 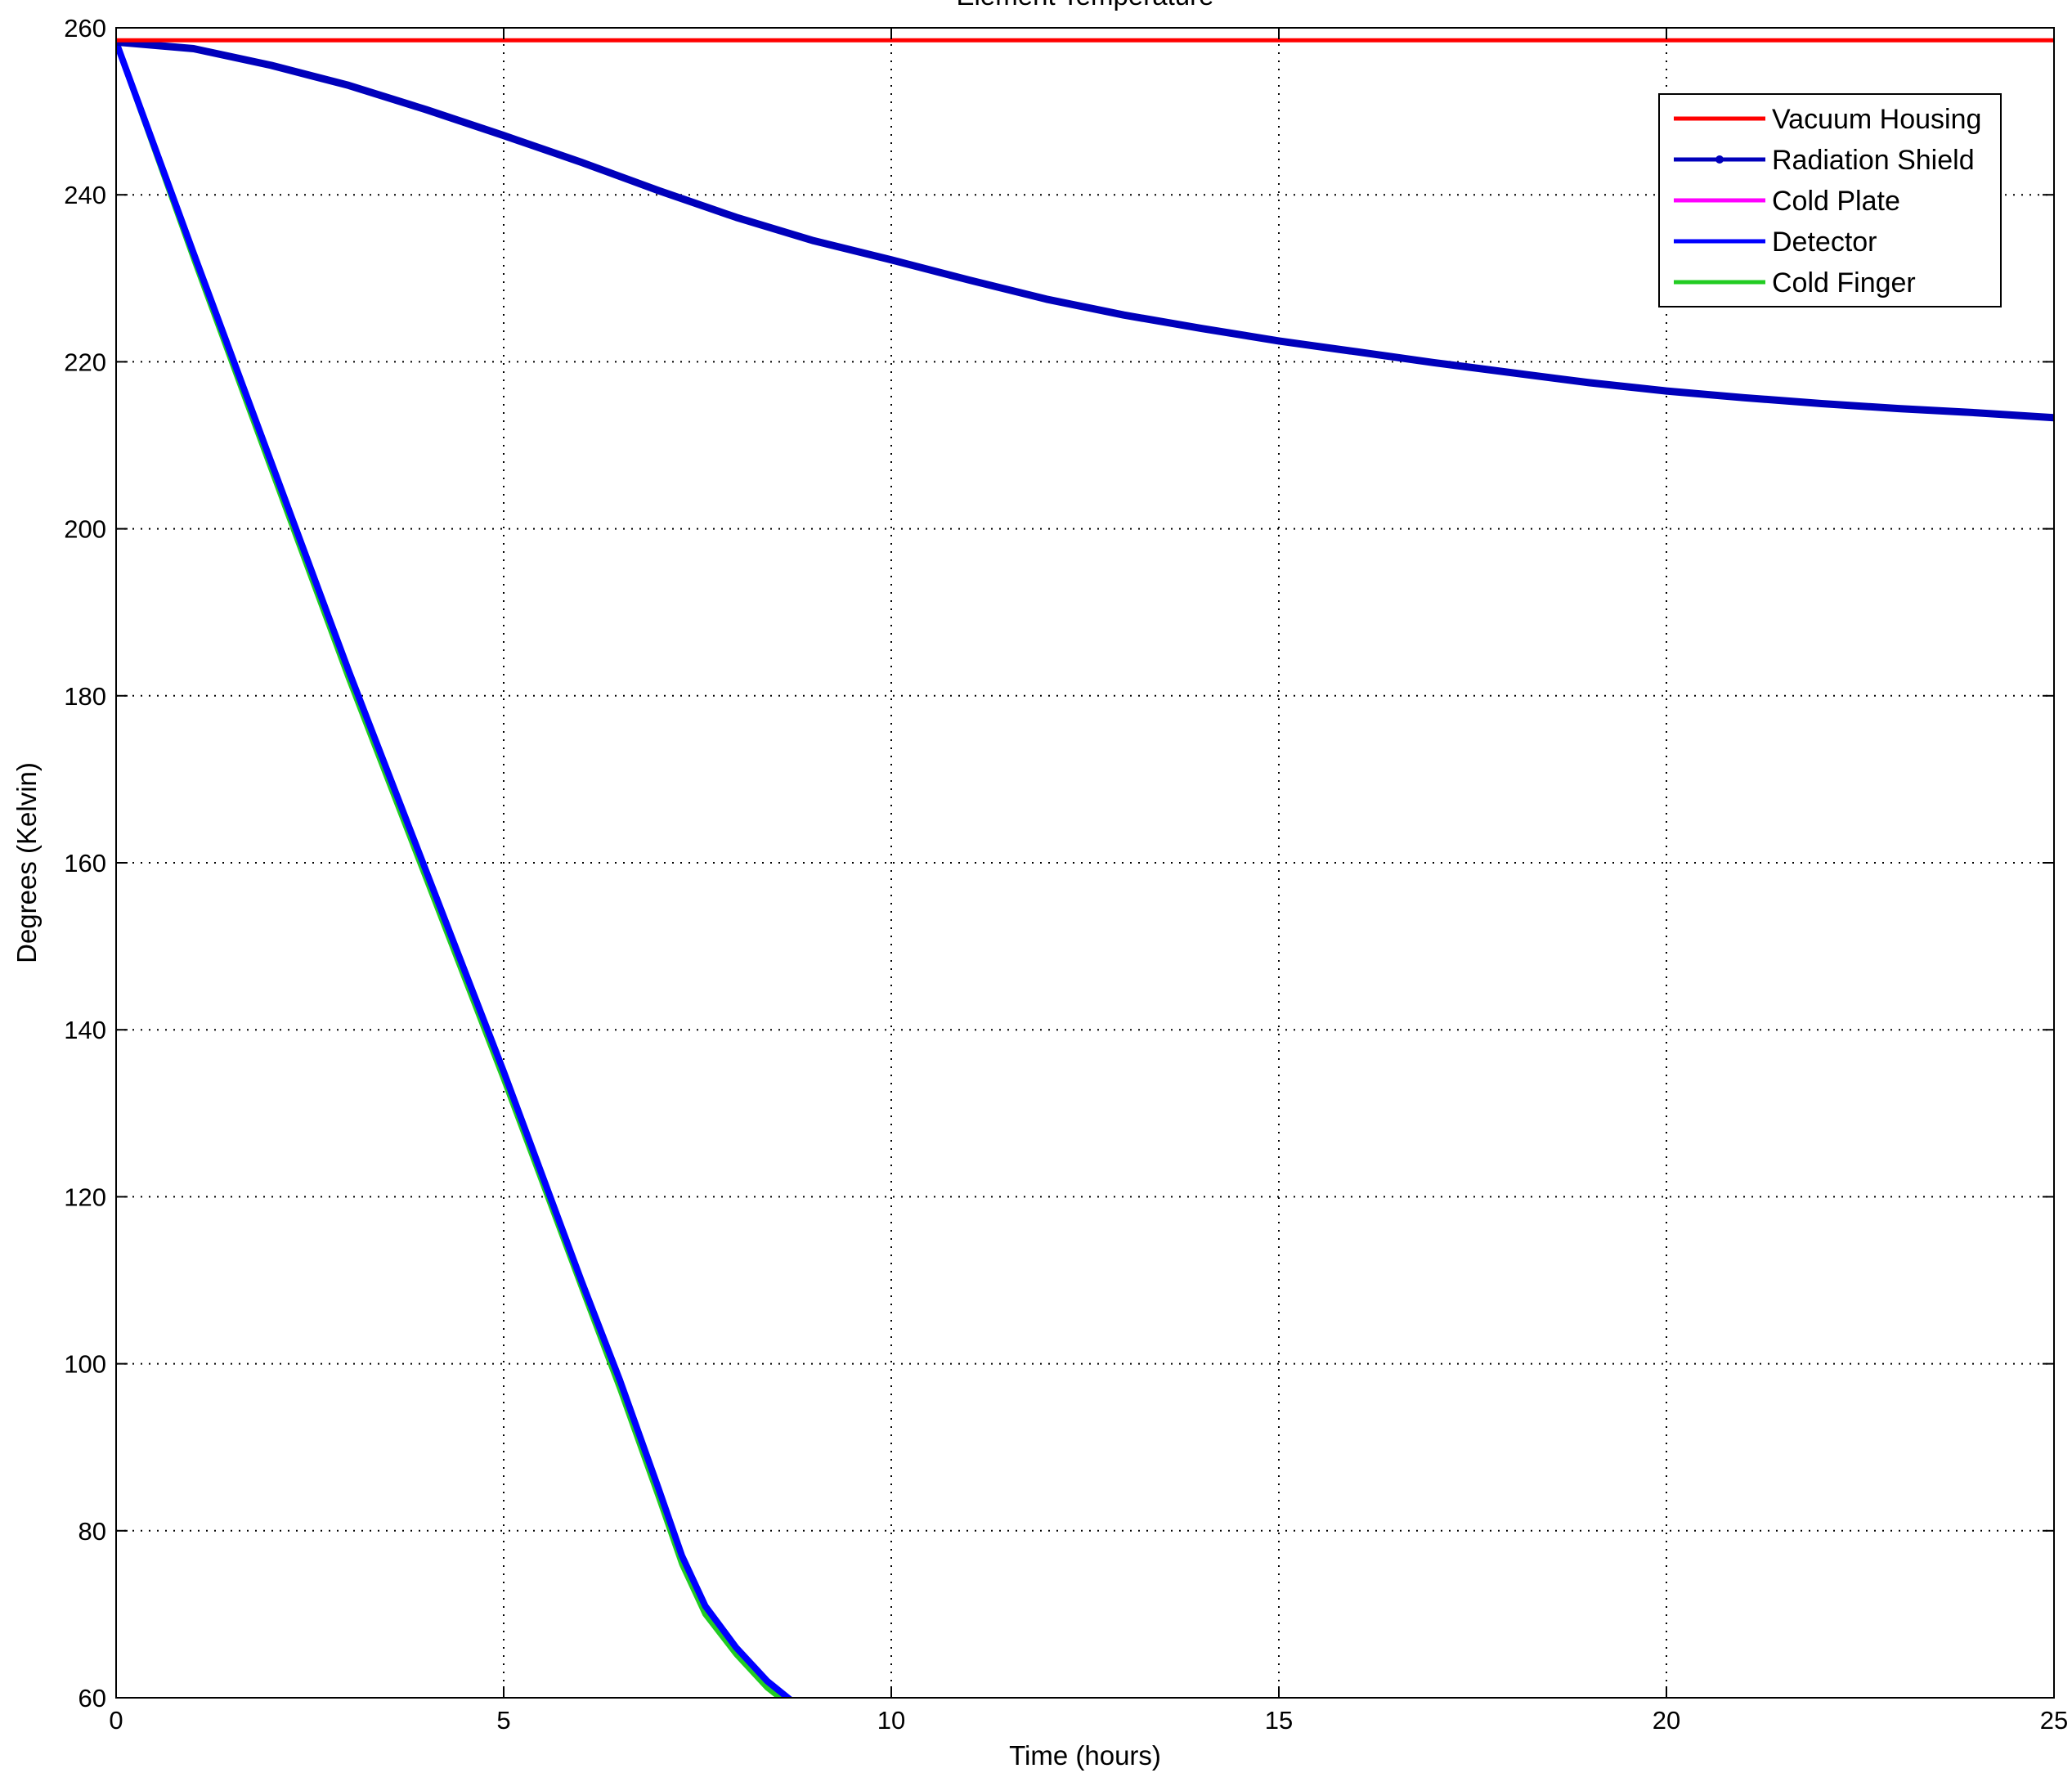 What do you see at coordinates (85, 863) in the screenshot?
I see `y-tick-label: 160` at bounding box center [85, 863].